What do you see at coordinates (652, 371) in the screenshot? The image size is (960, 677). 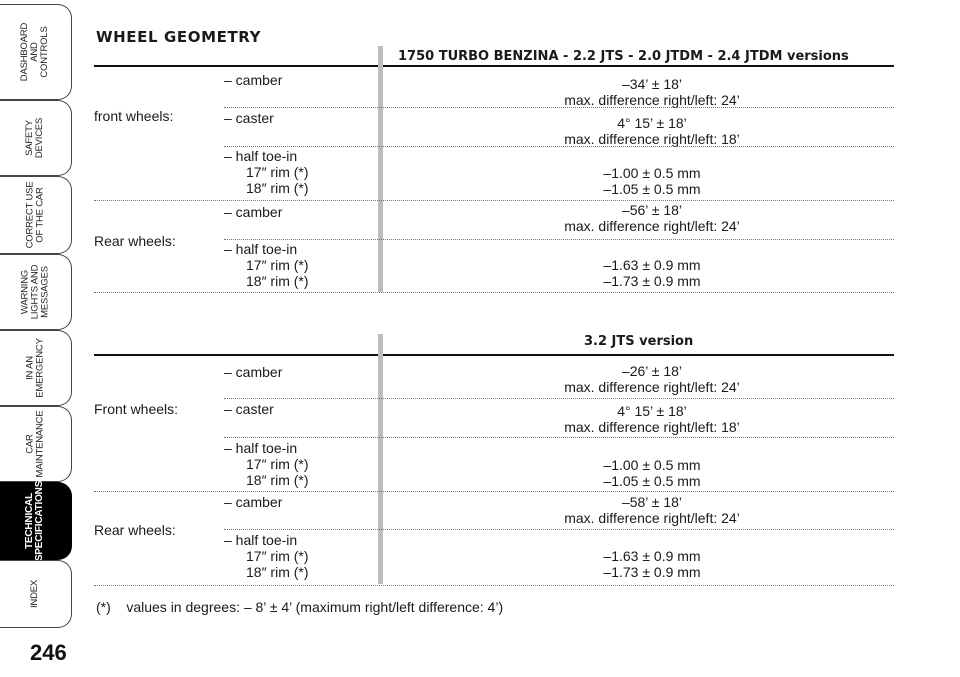 I see `front-camber-value: –26’ ± 18’` at bounding box center [652, 371].